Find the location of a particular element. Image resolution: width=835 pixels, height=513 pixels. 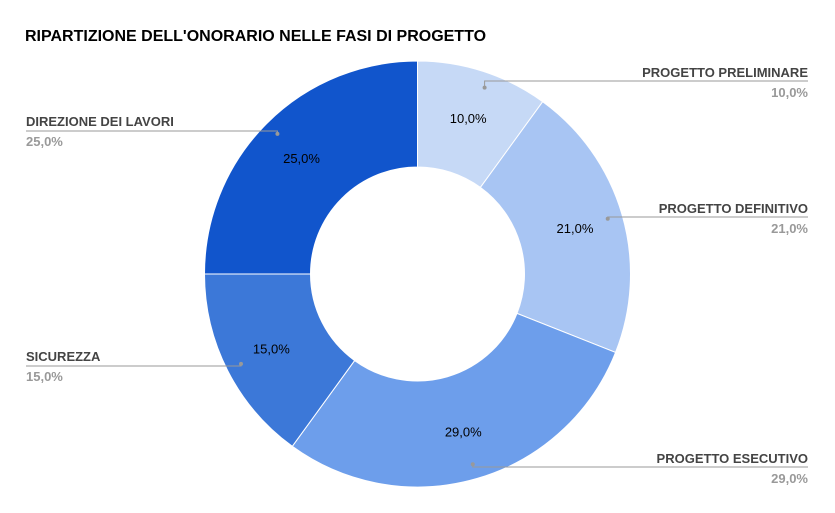

slice-value-label-progetto-preliminare: 10,0% is located at coordinates (468, 118).